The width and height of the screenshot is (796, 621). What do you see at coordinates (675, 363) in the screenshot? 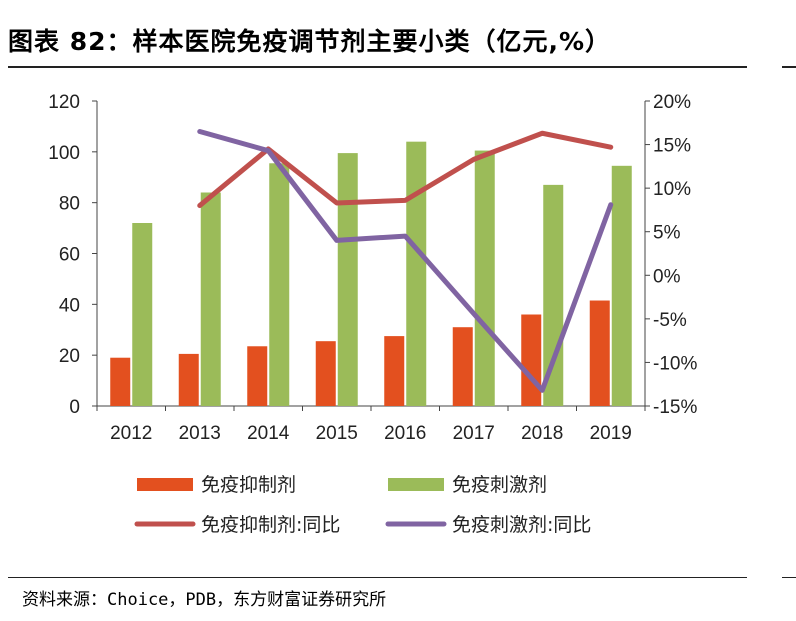
I see `y-right-tick-label: -10%` at bounding box center [675, 363].